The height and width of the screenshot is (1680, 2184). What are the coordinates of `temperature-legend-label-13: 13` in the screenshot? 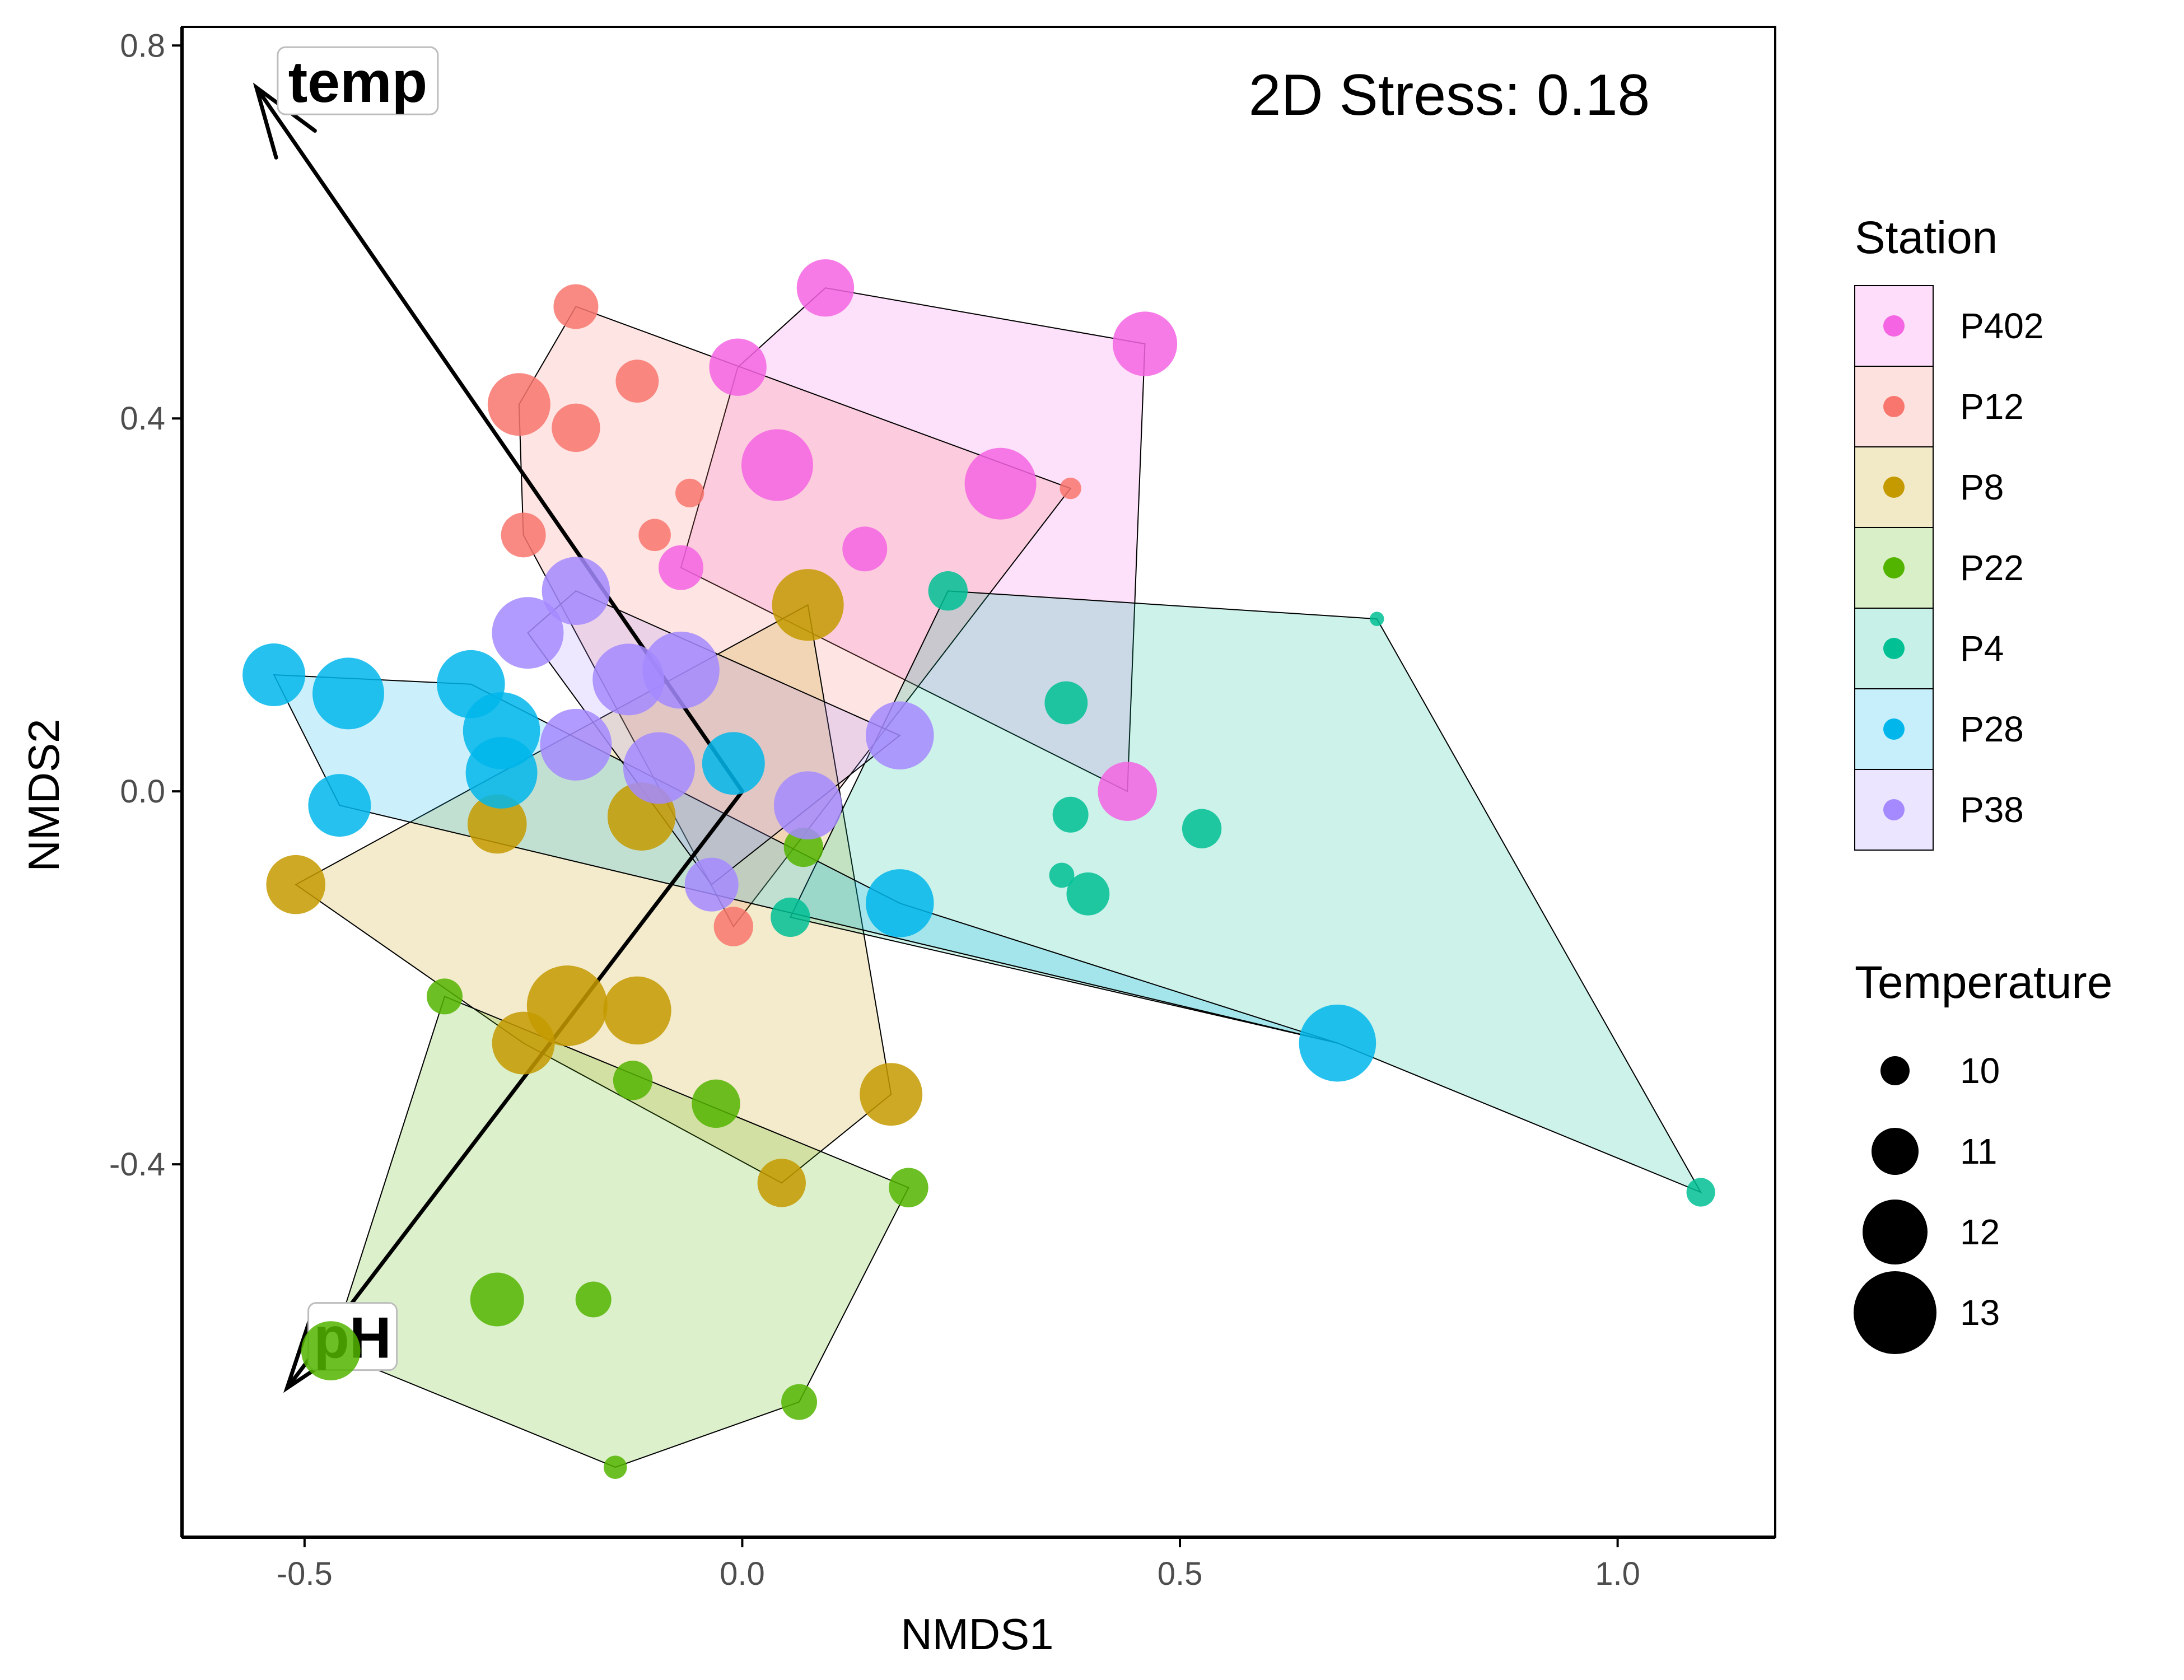 It's located at (1980, 1313).